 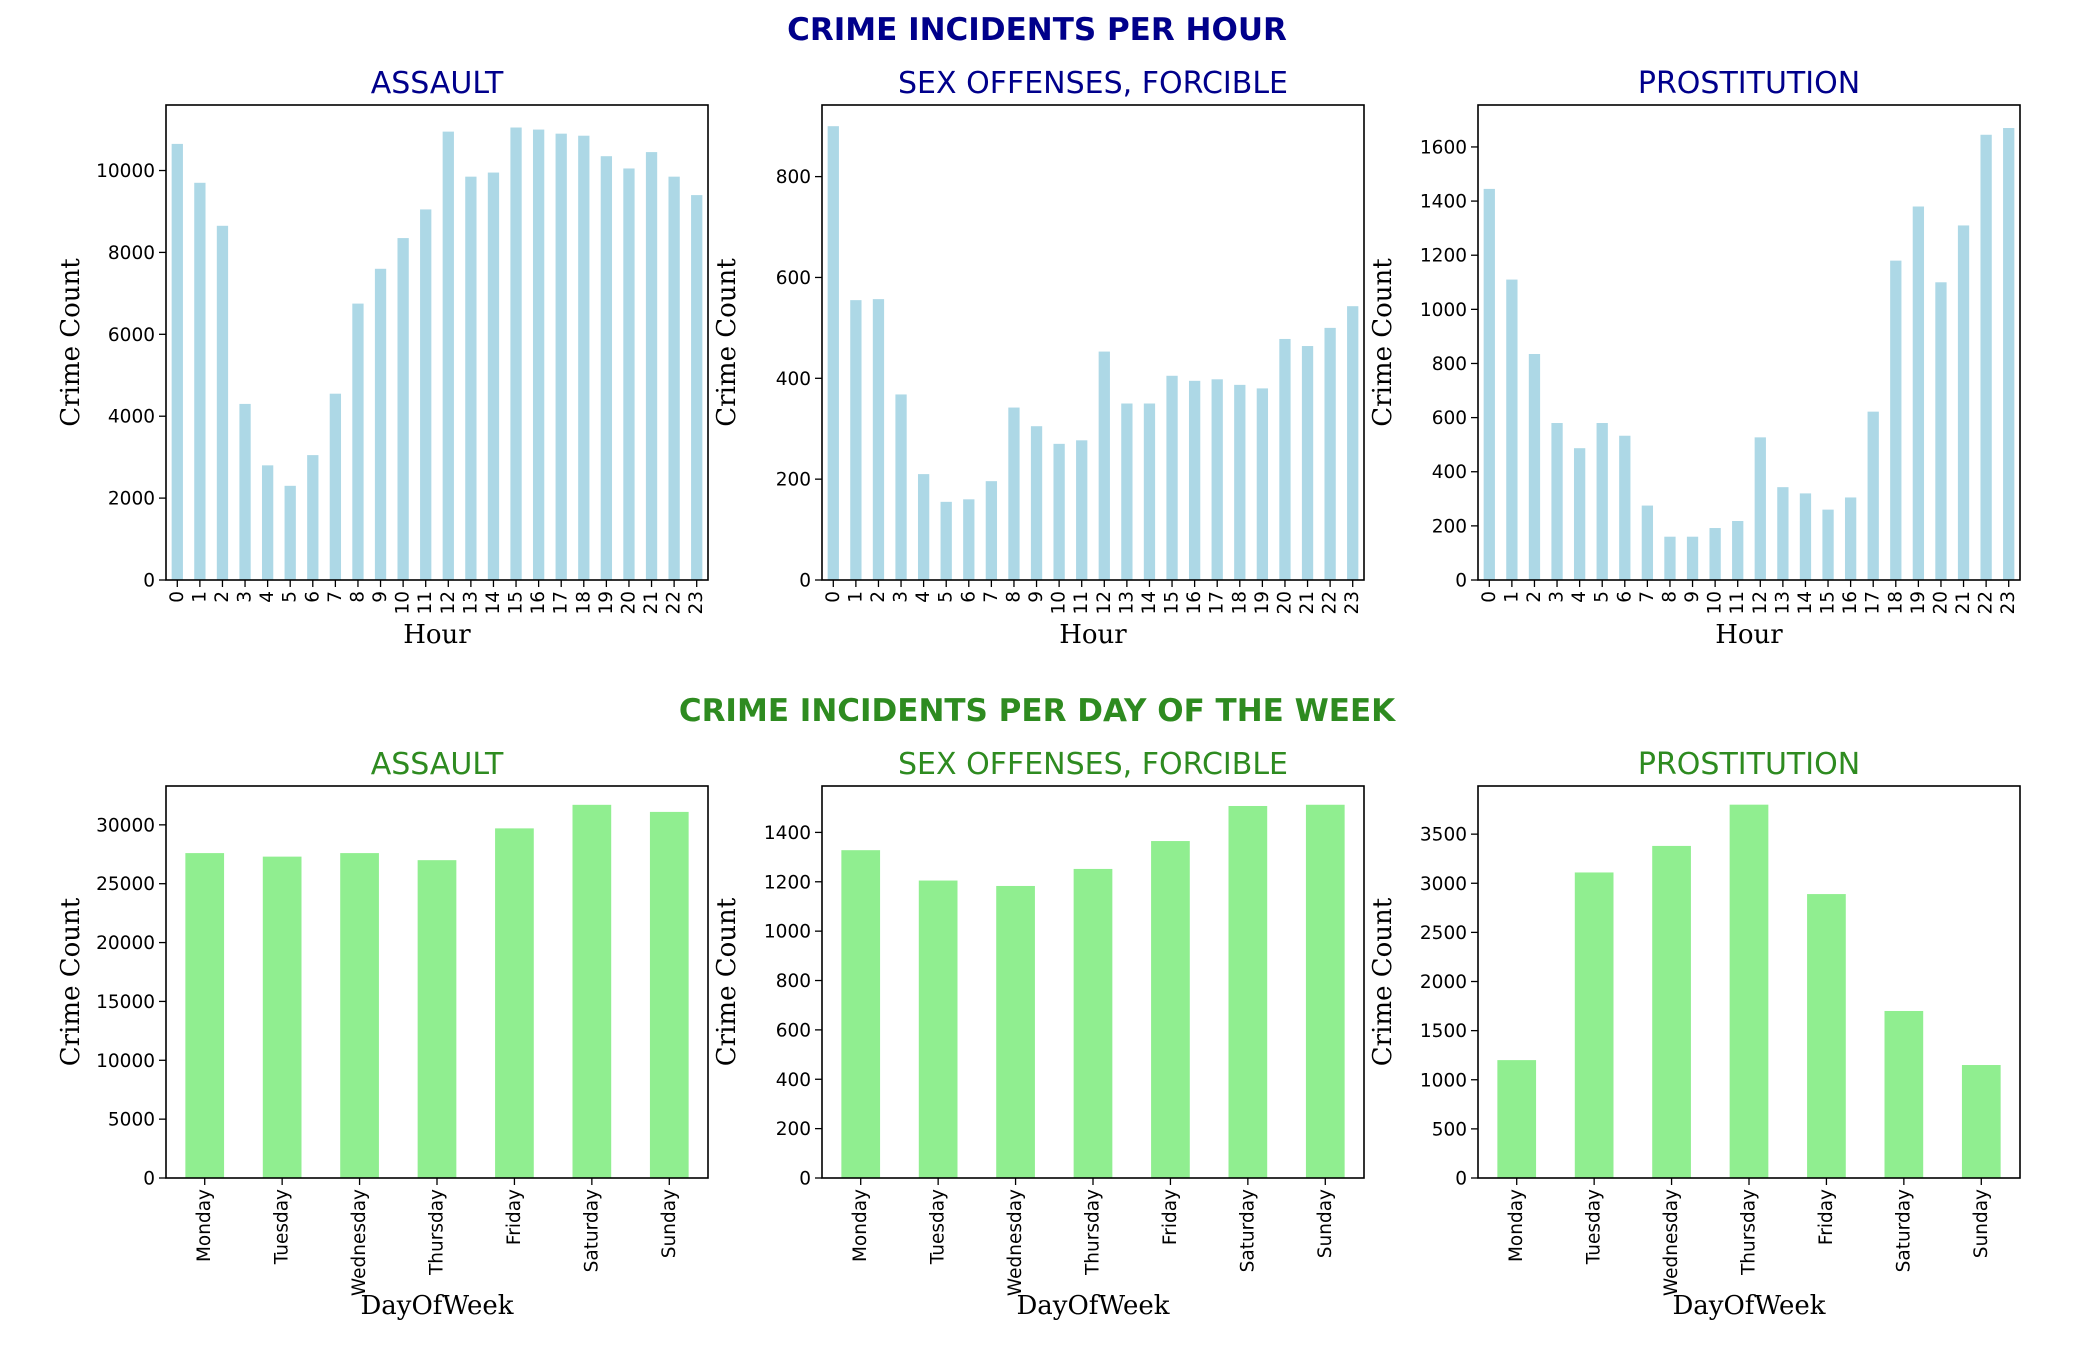 I want to click on x-tick-label: 21, so click(x=651, y=603).